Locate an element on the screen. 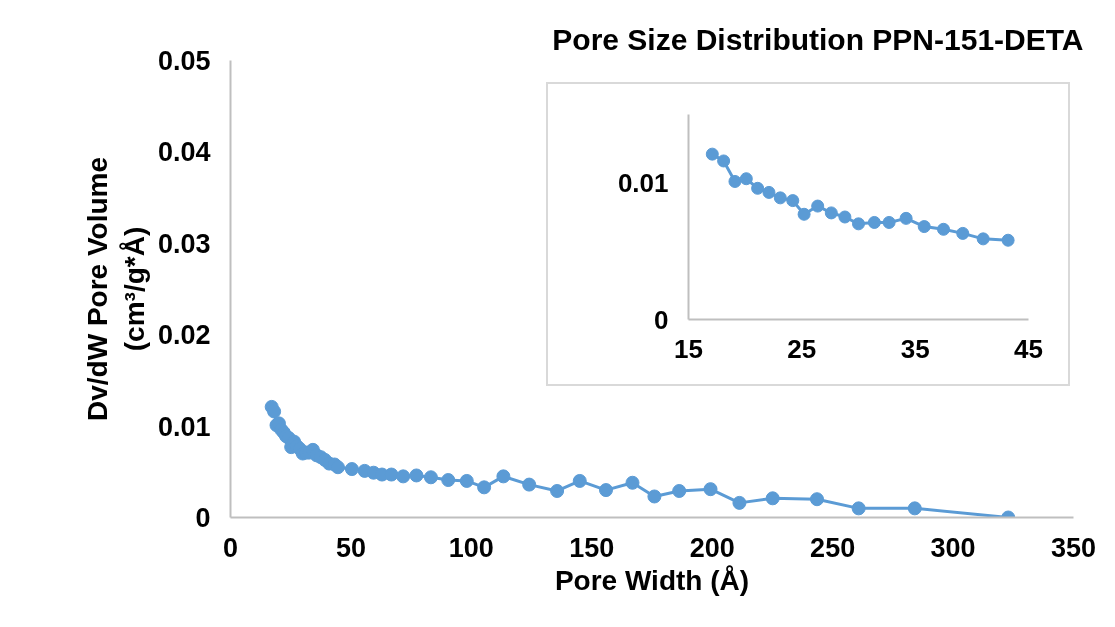 Image resolution: width=1115 pixels, height=627 pixels. x-axis-title: Pore Width (Å) is located at coordinates (652, 580).